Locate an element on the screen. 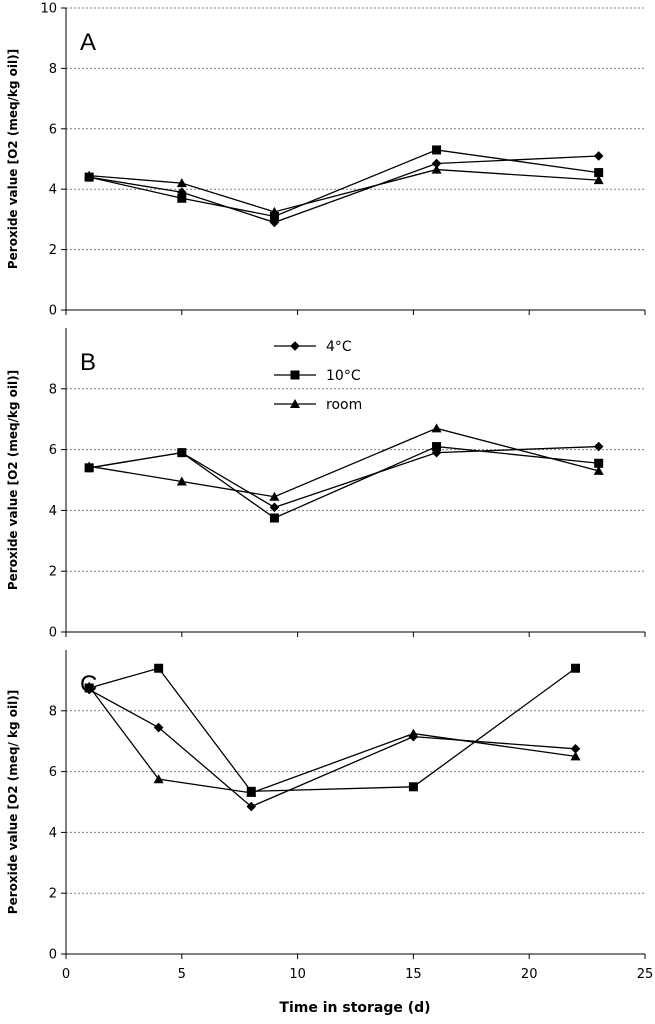  panel-label: A is located at coordinates (88, 42).